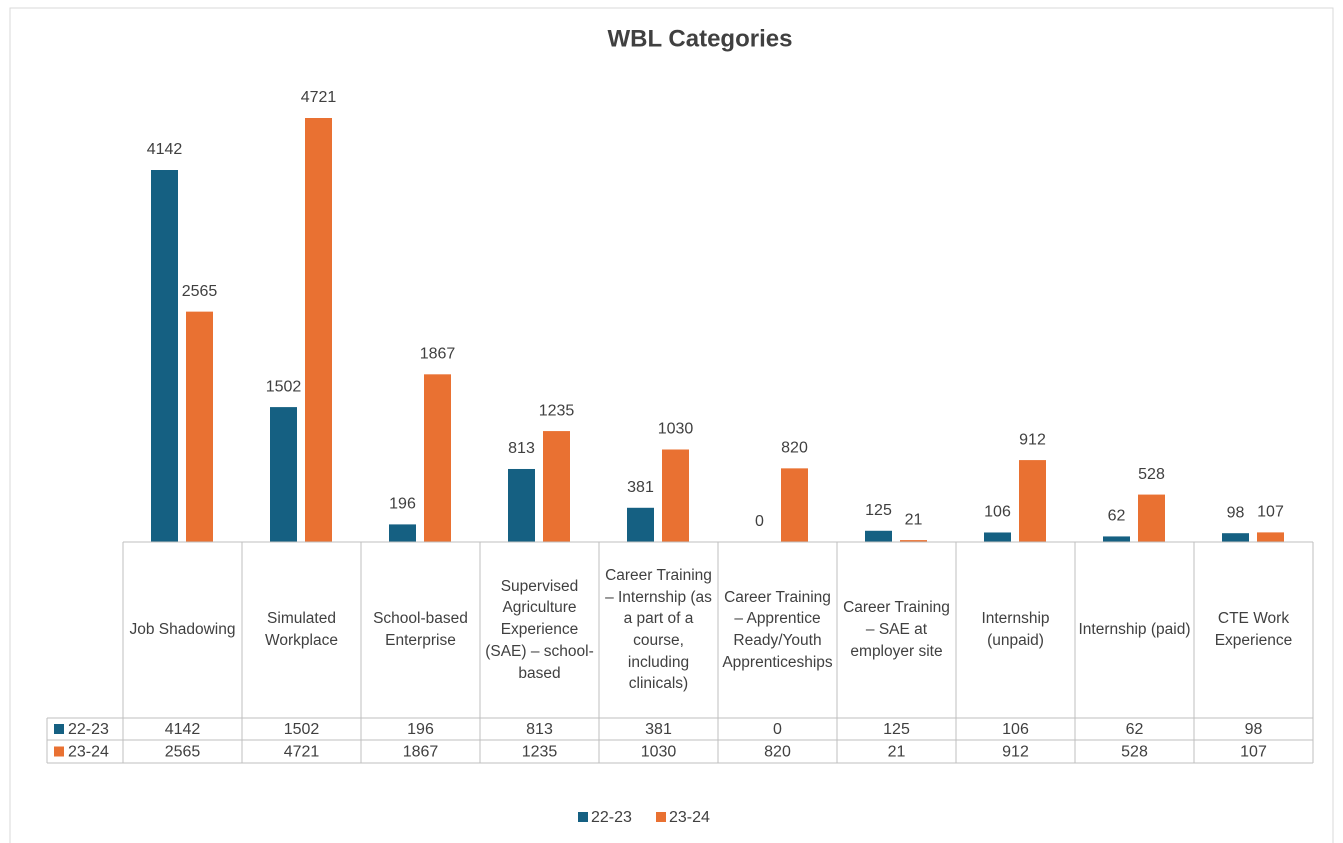 This screenshot has height=843, width=1343. I want to click on x-tick-label: CTE Work Experience, so click(1253, 629).